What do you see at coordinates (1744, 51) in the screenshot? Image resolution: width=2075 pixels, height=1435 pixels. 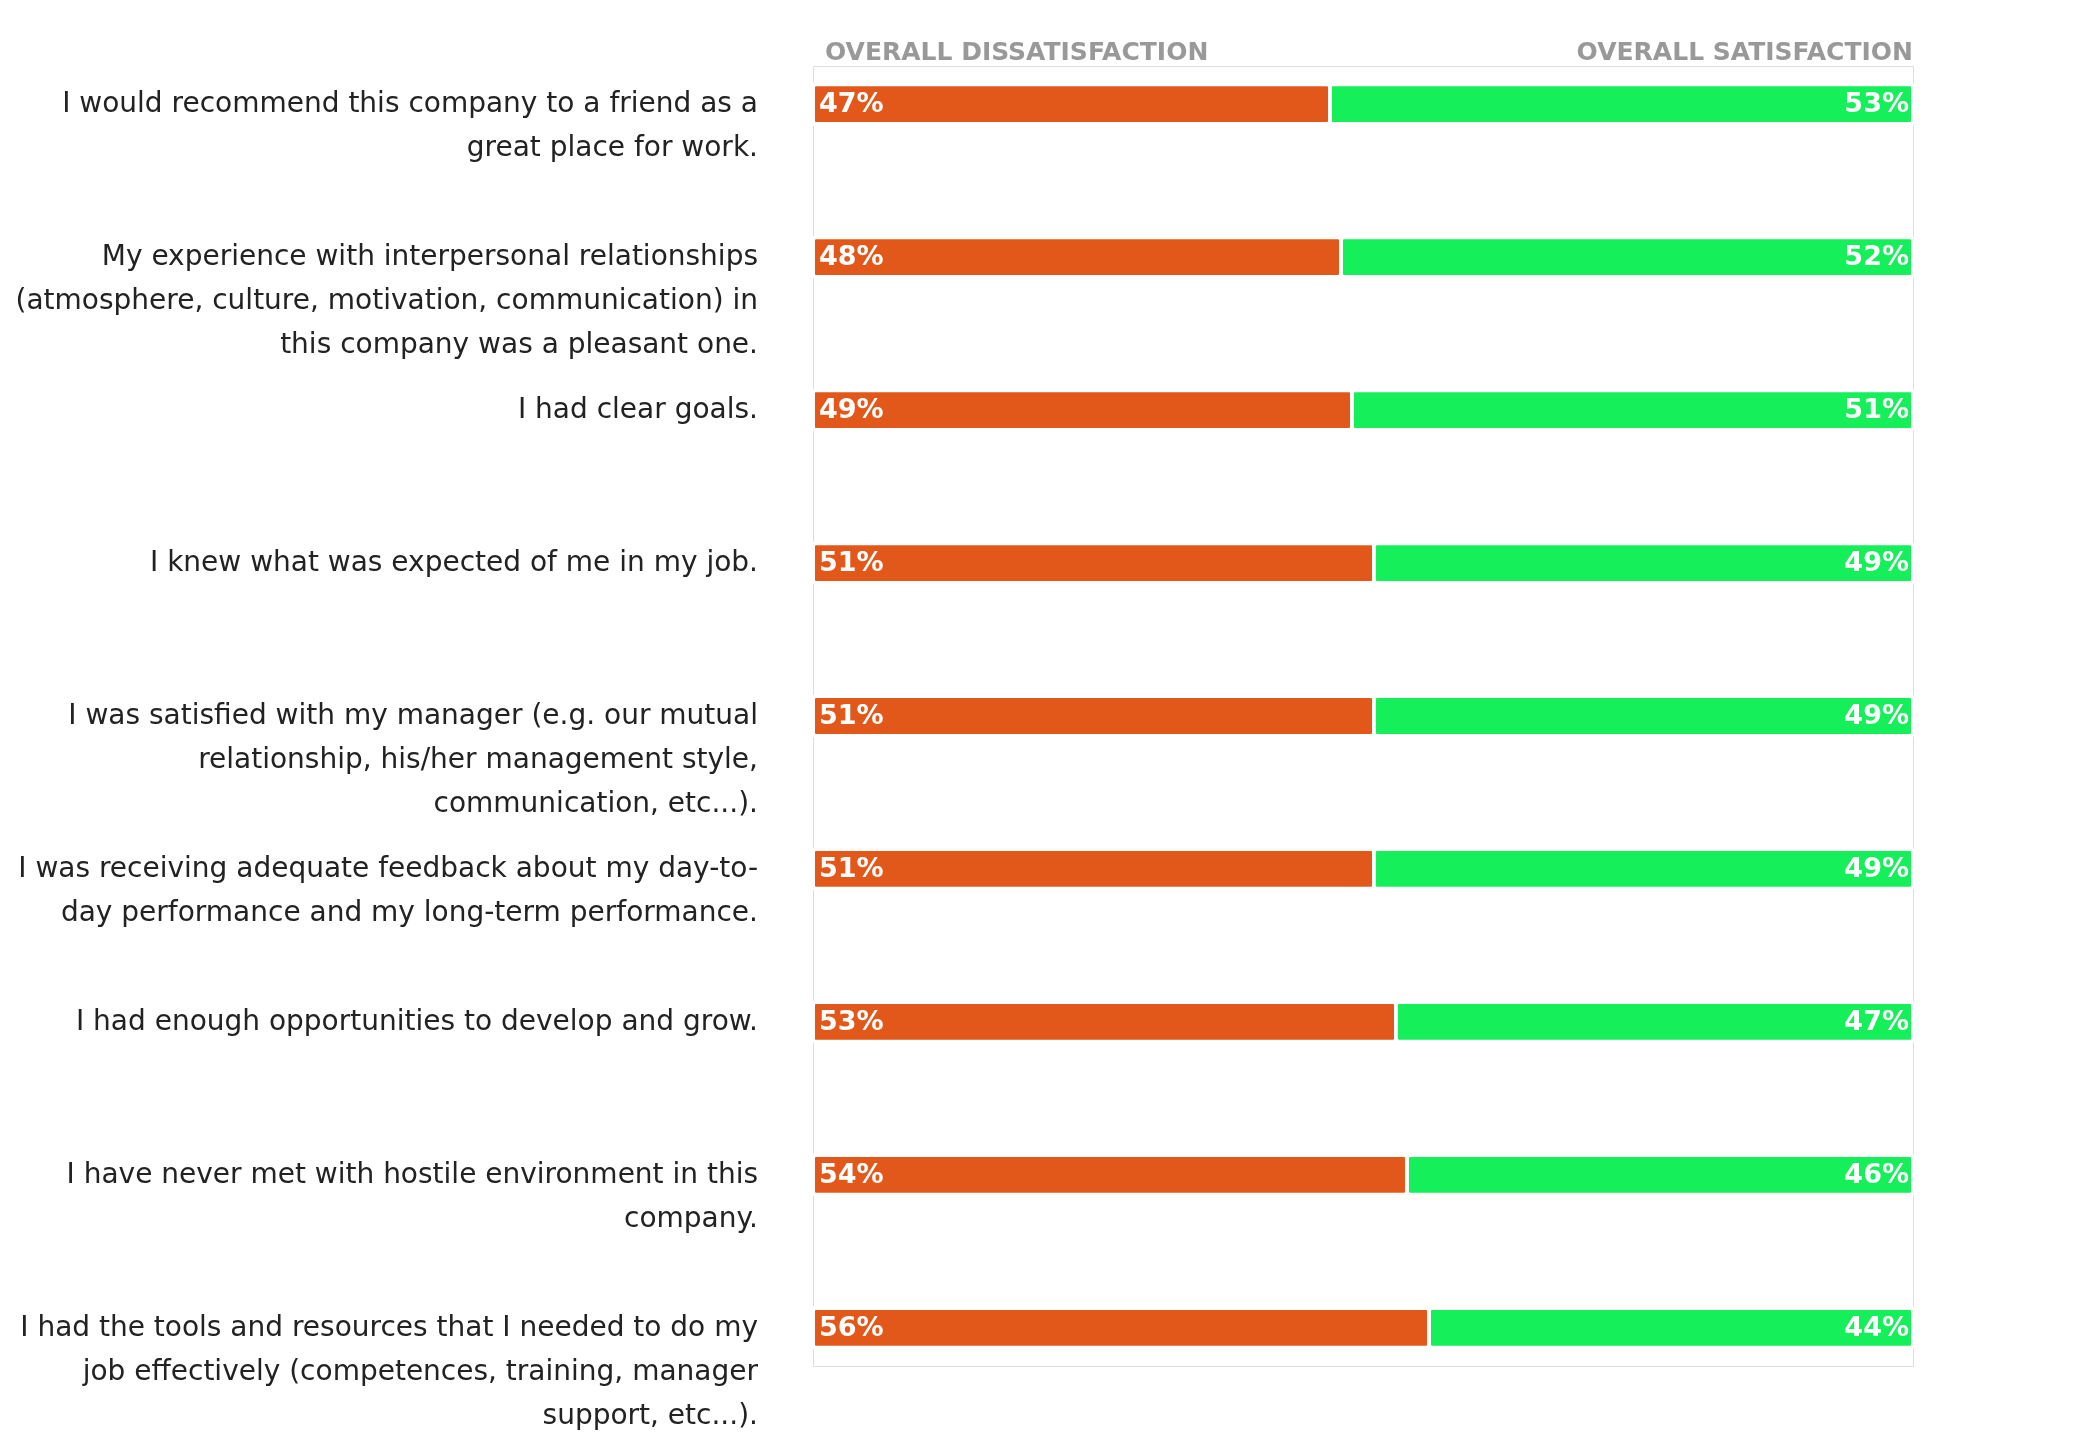 I see `series-label: OVERALL SATISFACTION` at bounding box center [1744, 51].